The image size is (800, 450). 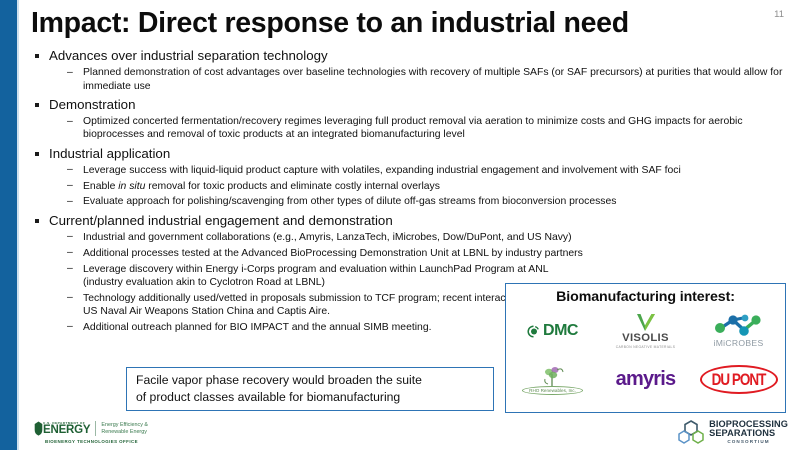 I want to click on rho-plant-icon, so click(x=553, y=376).